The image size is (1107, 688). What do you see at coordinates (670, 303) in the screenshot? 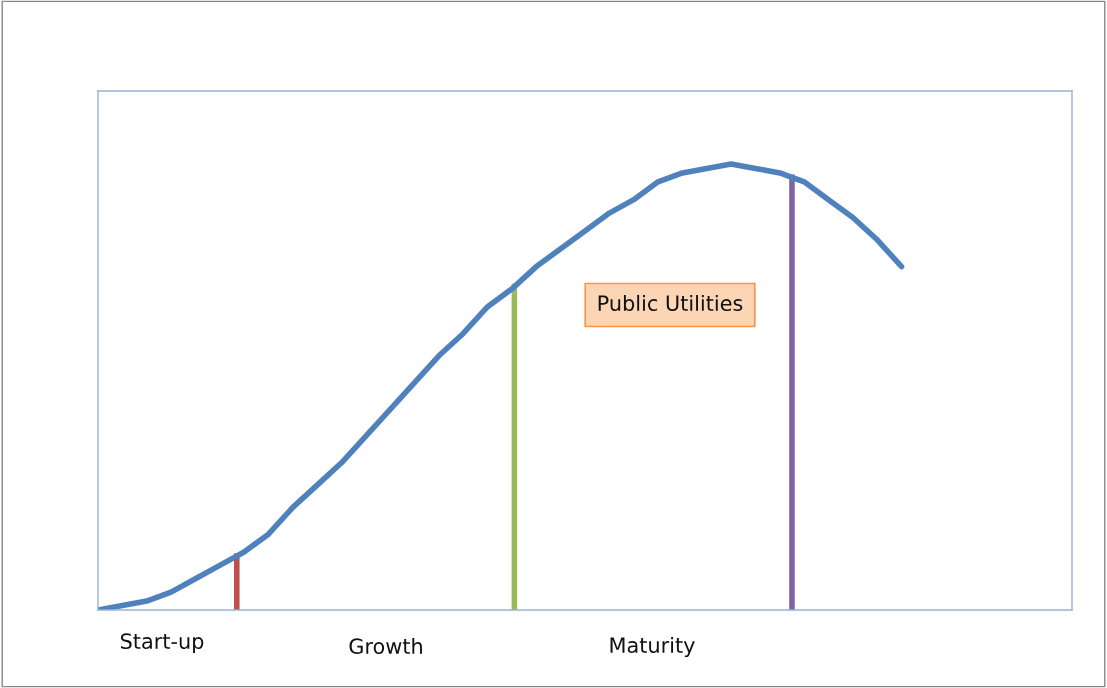
I see `annotation: Public Utilities` at bounding box center [670, 303].